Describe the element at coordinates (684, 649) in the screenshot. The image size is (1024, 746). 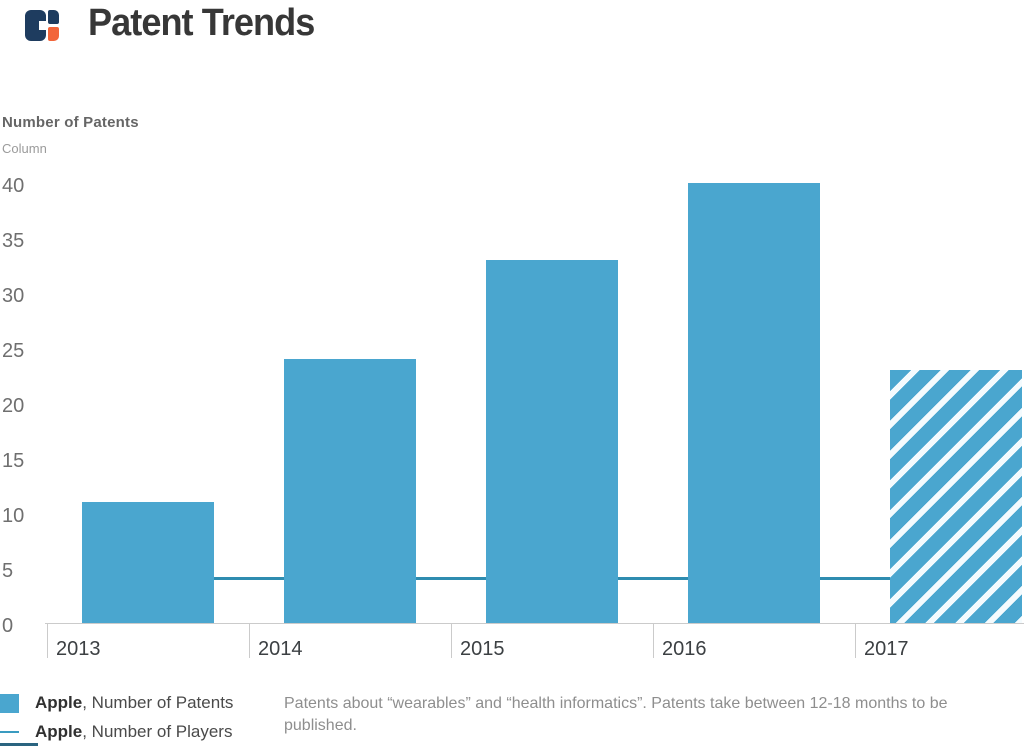
I see `x-axis-label-2016: 2016` at that location.